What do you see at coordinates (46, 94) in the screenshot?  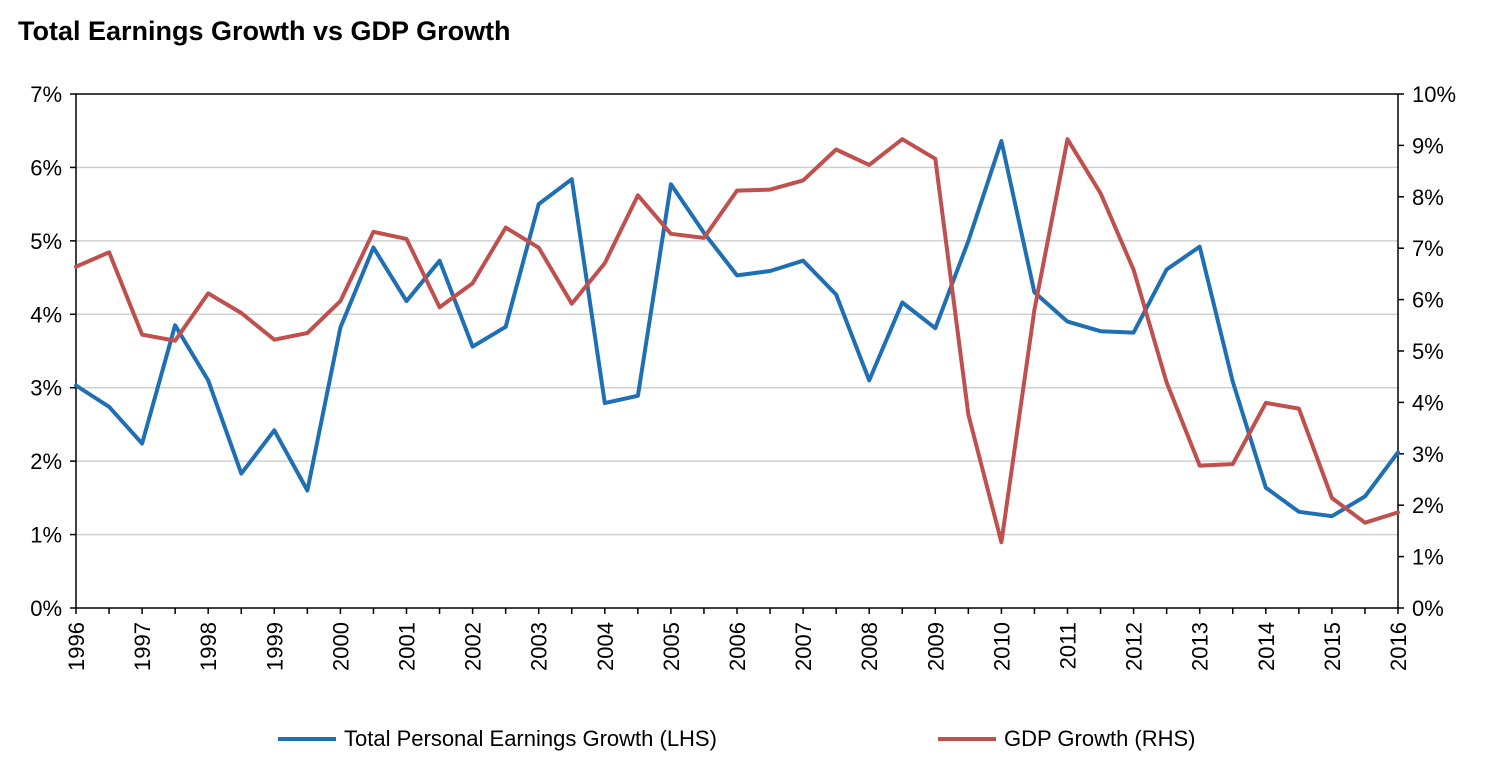 I see `left-tick-label: 7%` at bounding box center [46, 94].